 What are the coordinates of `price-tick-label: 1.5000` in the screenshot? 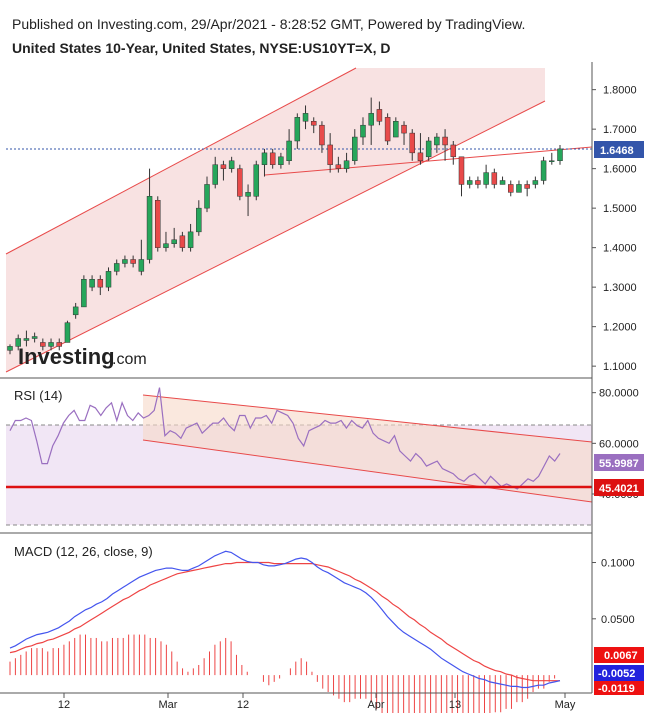 It's located at (620, 209).